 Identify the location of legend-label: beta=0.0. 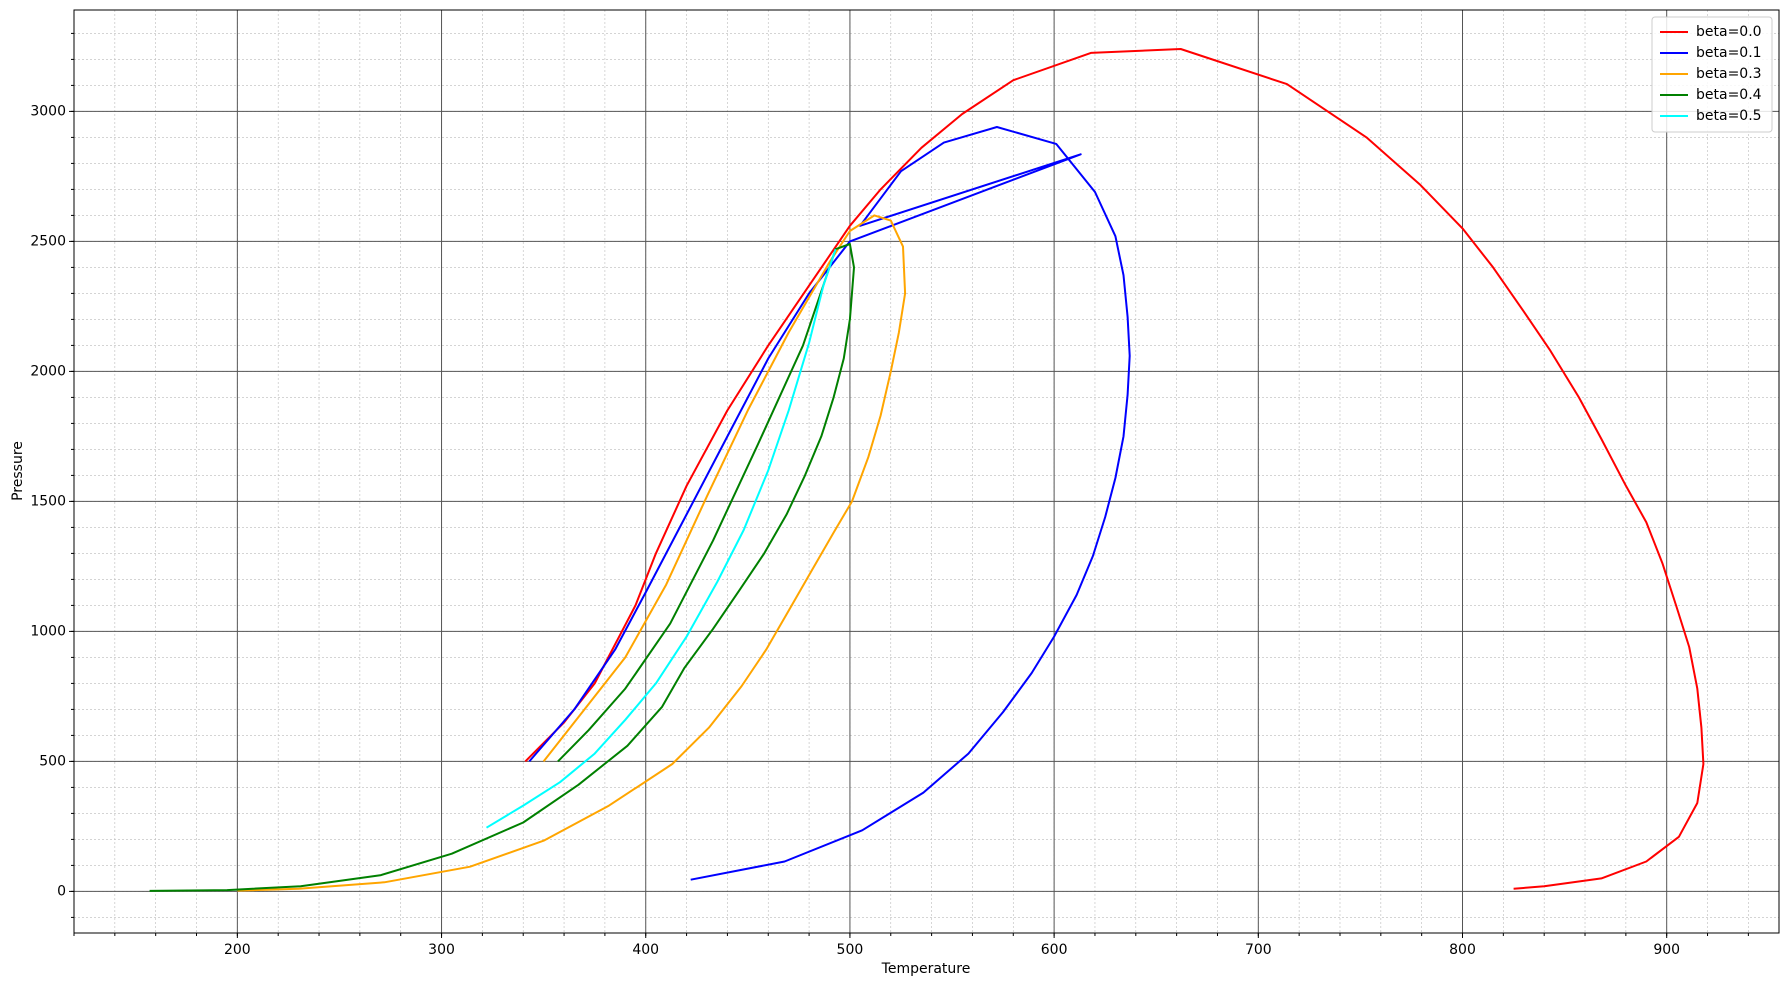
(1729, 32).